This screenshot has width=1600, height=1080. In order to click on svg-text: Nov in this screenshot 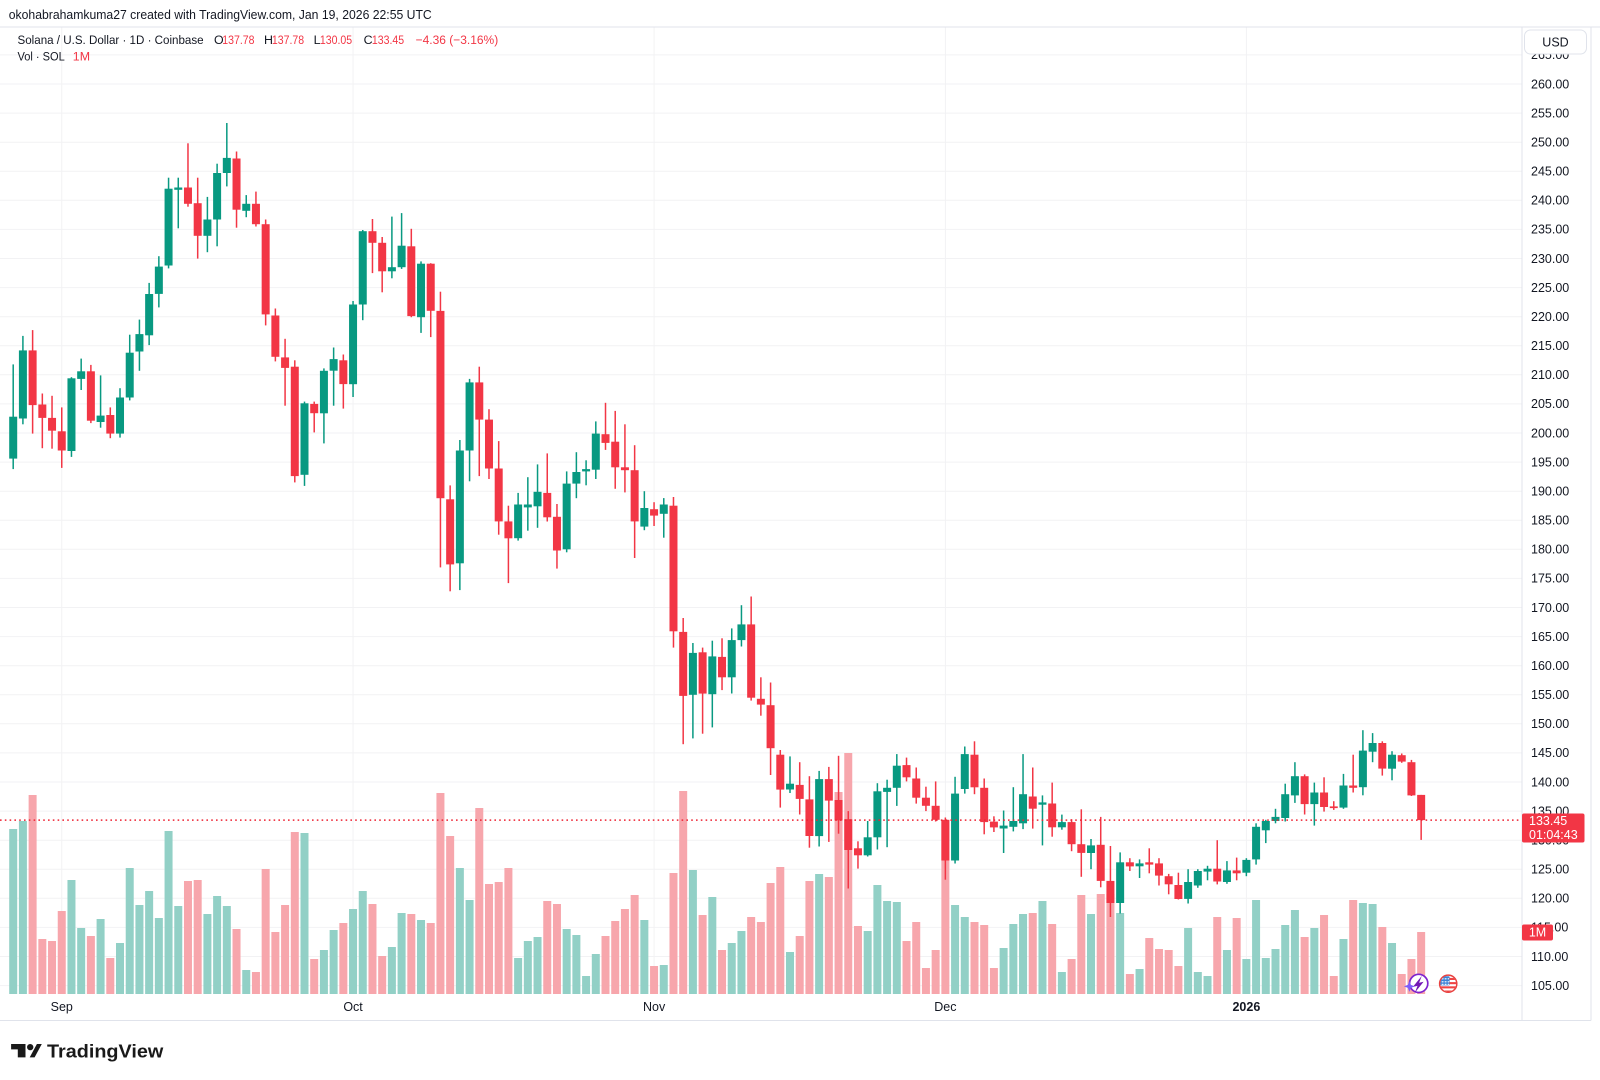, I will do `click(654, 1007)`.